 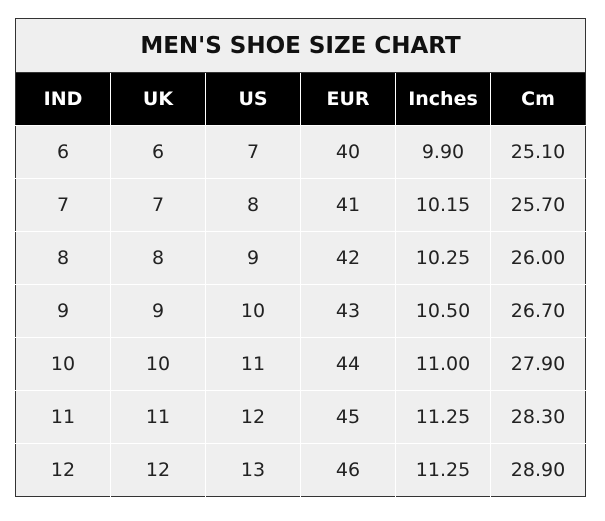 What do you see at coordinates (348, 417) in the screenshot?
I see `table-cell: 45` at bounding box center [348, 417].